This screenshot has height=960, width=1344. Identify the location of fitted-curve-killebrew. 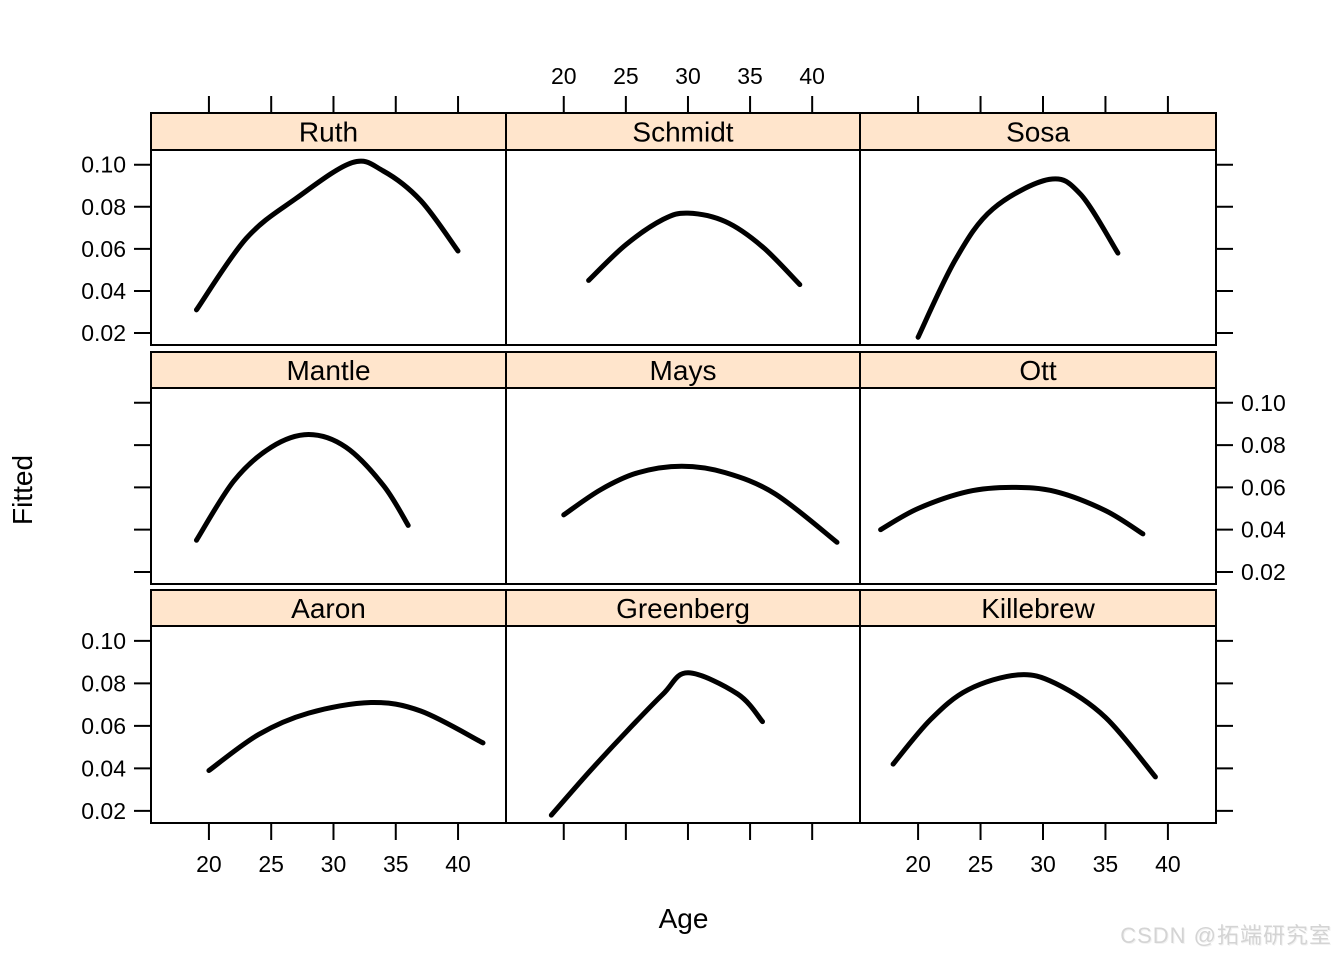
(1024, 726).